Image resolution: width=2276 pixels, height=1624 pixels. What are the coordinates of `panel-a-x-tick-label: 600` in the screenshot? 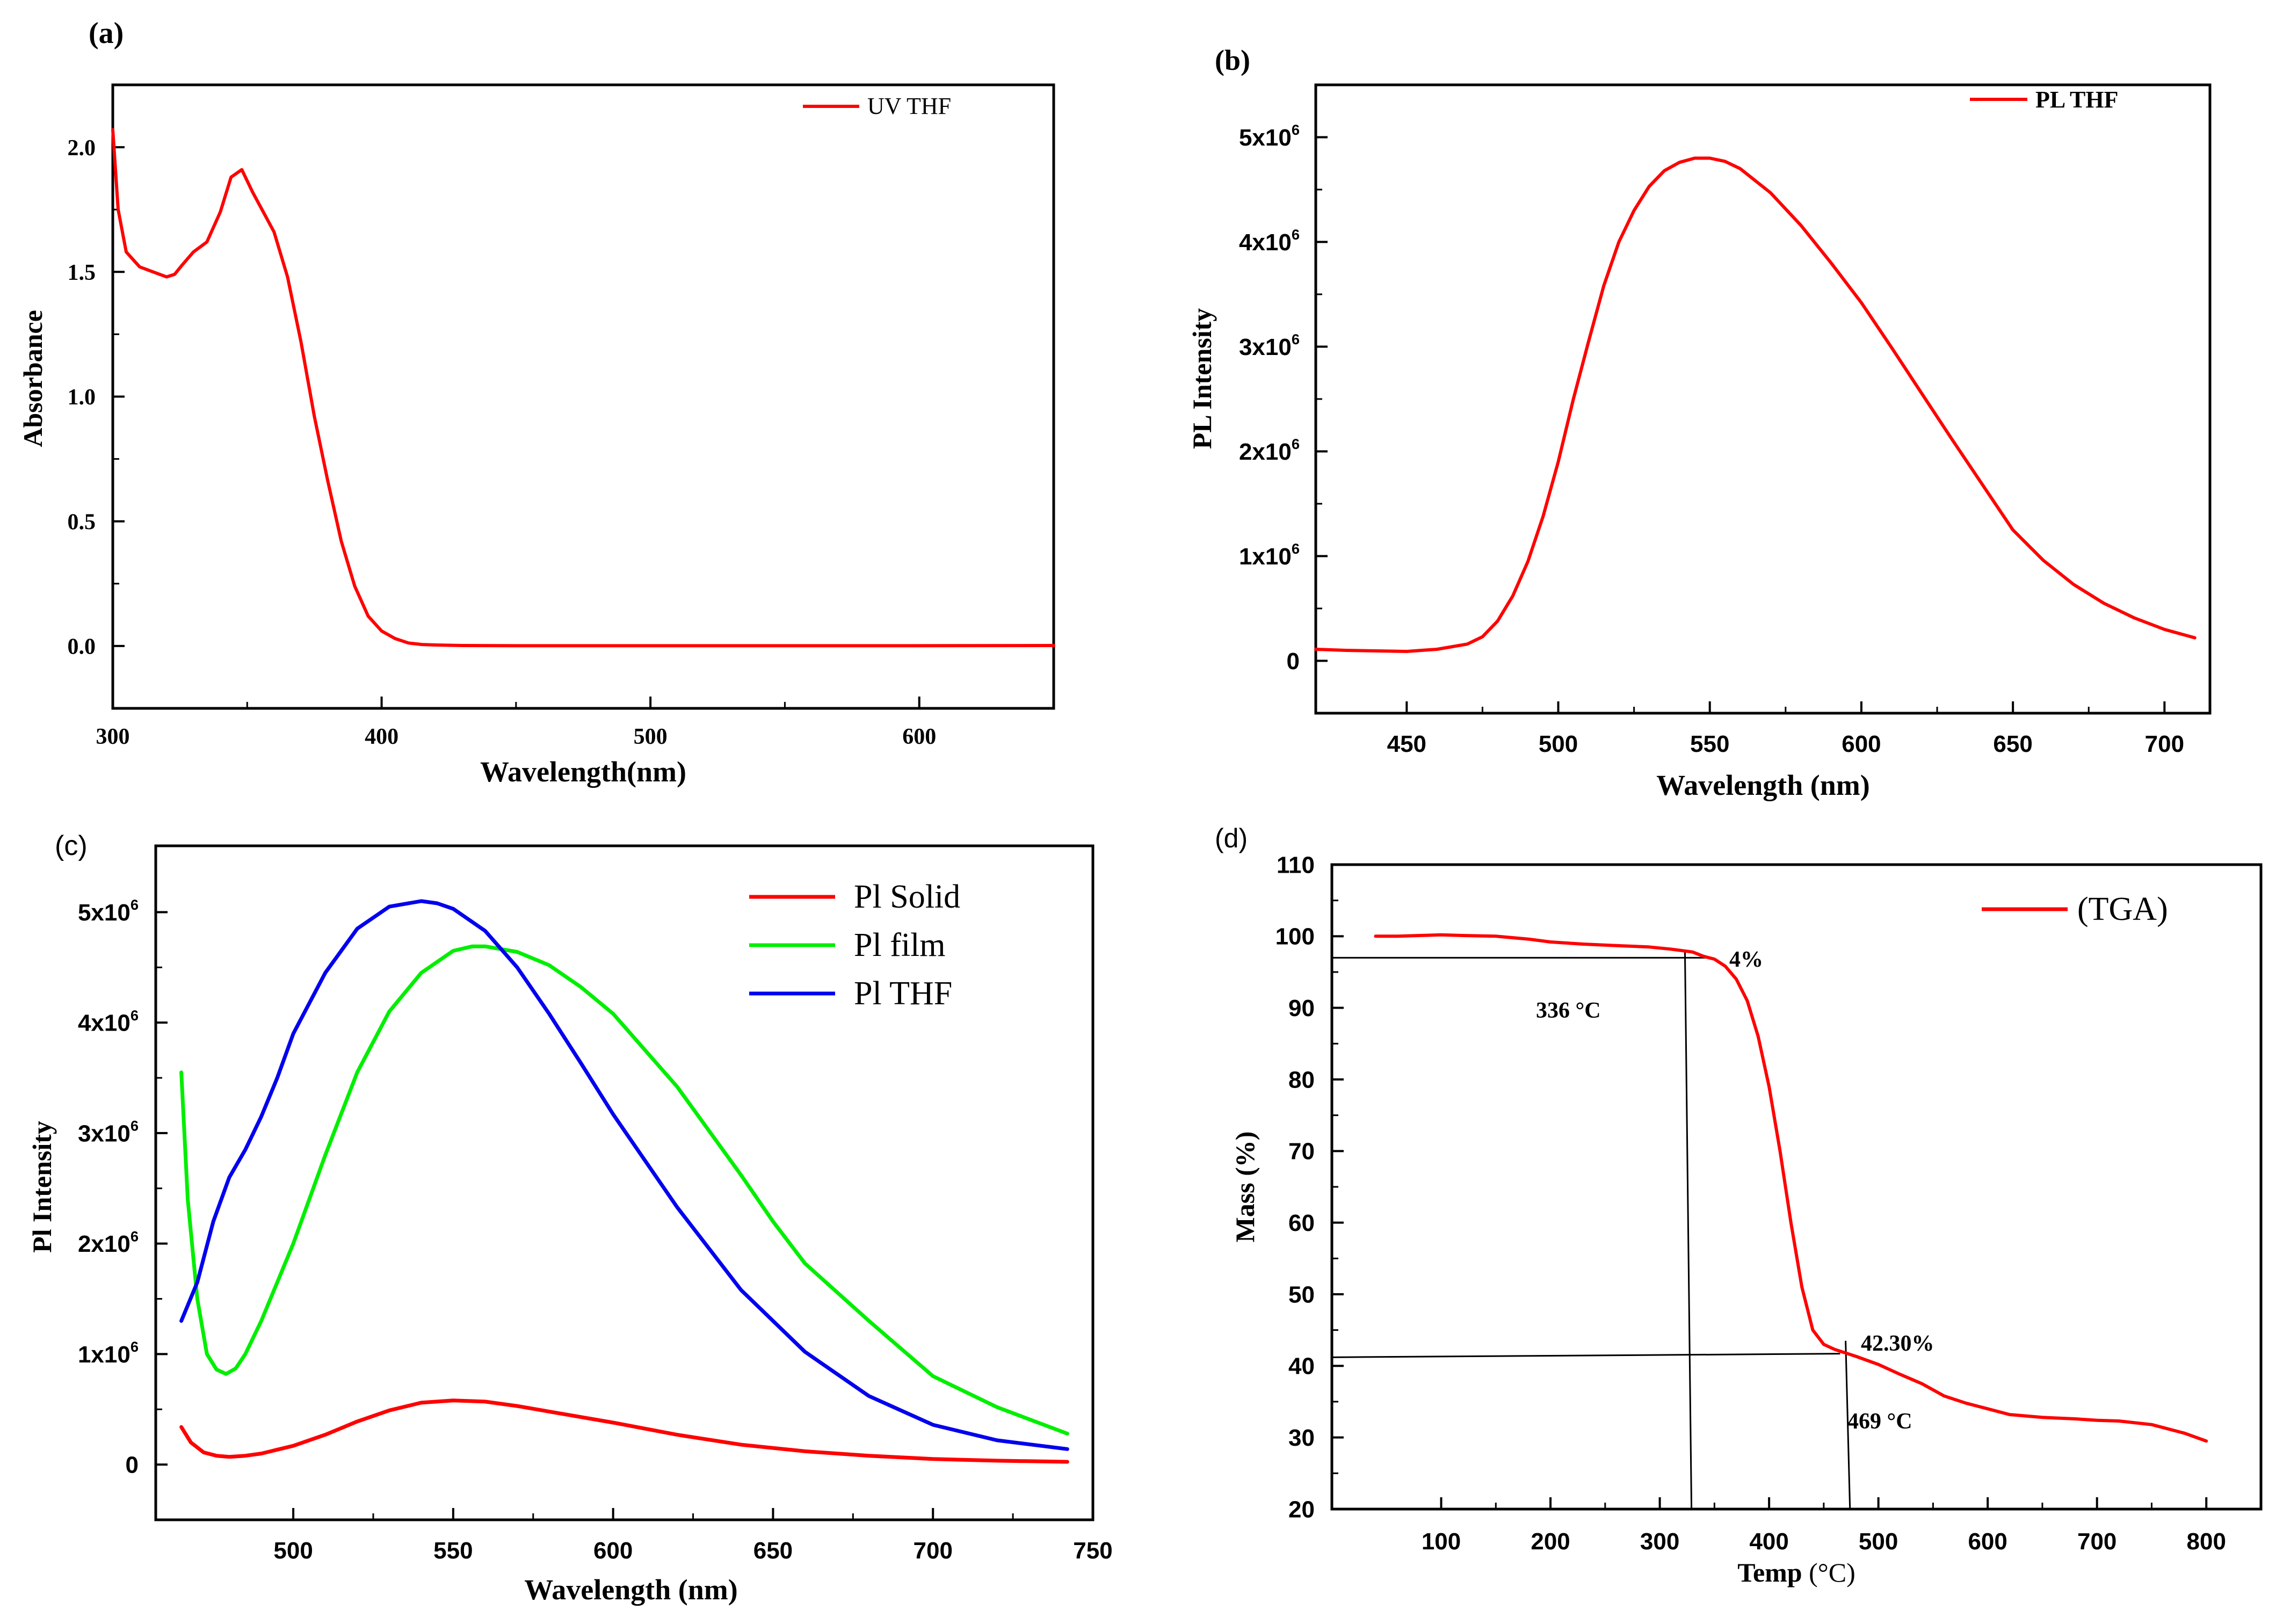 It's located at (919, 736).